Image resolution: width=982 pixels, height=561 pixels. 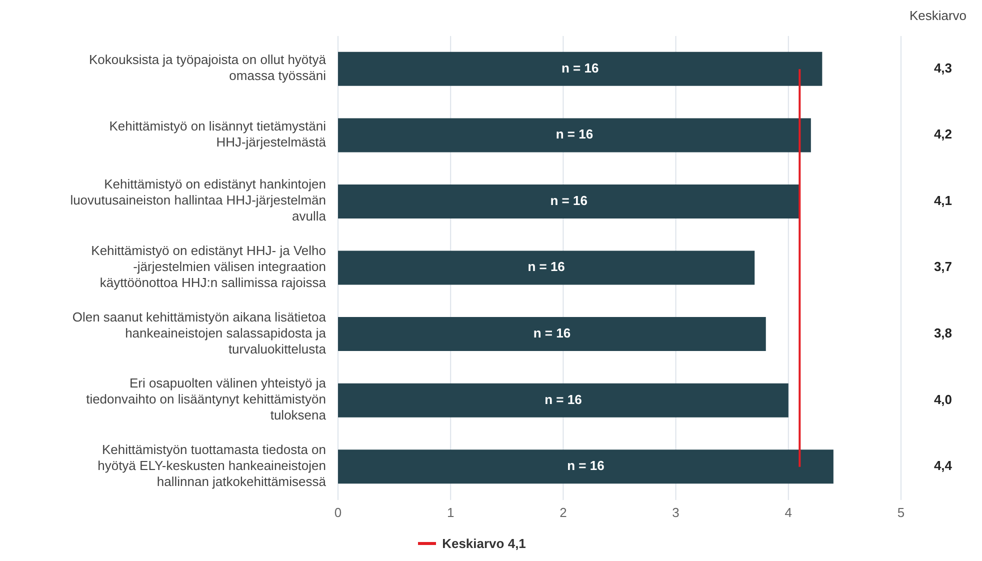 I want to click on x-tick-label: 2, so click(x=563, y=512).